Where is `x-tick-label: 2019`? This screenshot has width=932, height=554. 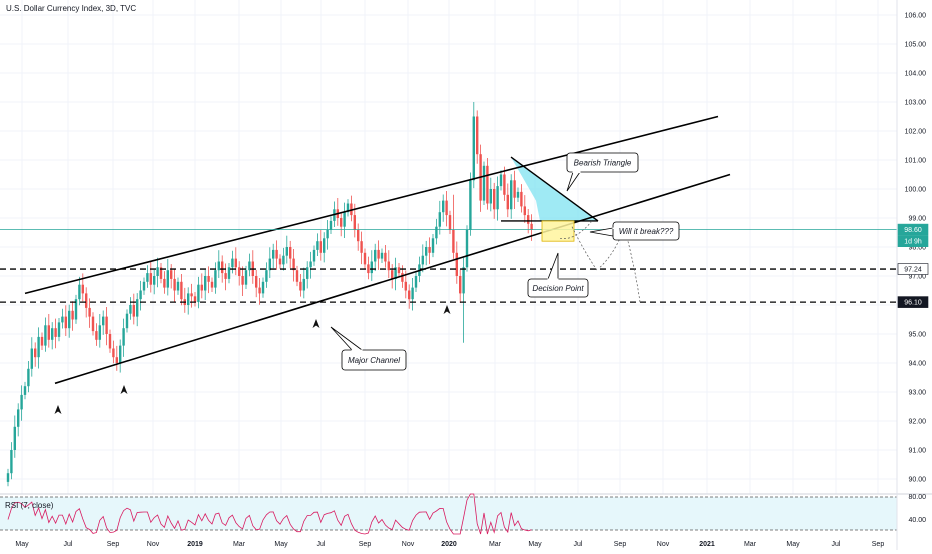 x-tick-label: 2019 is located at coordinates (195, 544).